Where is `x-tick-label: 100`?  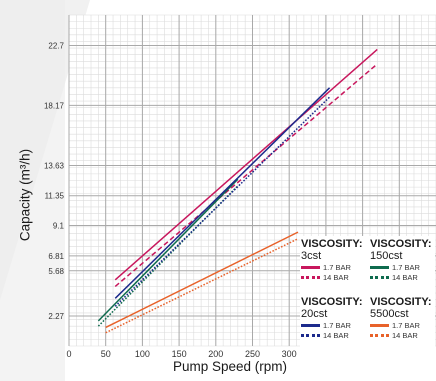
x-tick-label: 100 is located at coordinates (142, 354).